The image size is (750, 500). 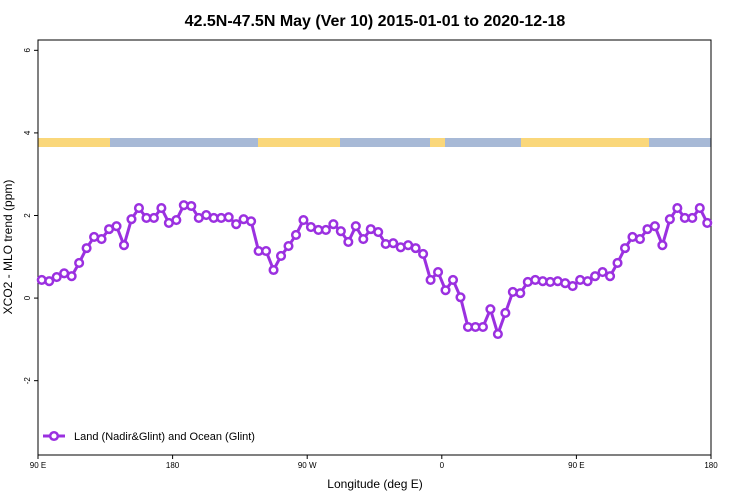 I want to click on land-ocean-strip, so click(x=374, y=142).